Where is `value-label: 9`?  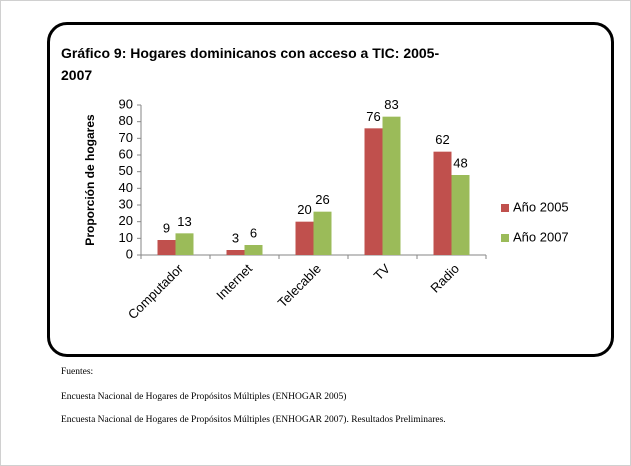
value-label: 9 is located at coordinates (166, 227).